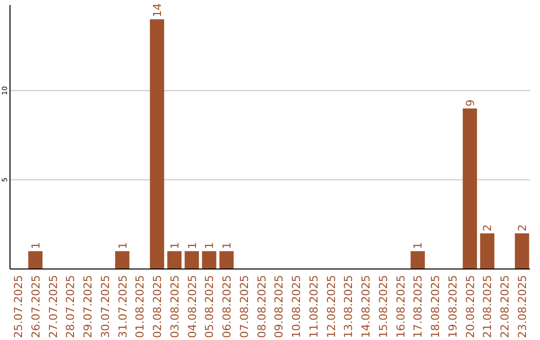 The width and height of the screenshot is (540, 340). I want to click on x-tick-label: 06.08.2025, so click(227, 306).